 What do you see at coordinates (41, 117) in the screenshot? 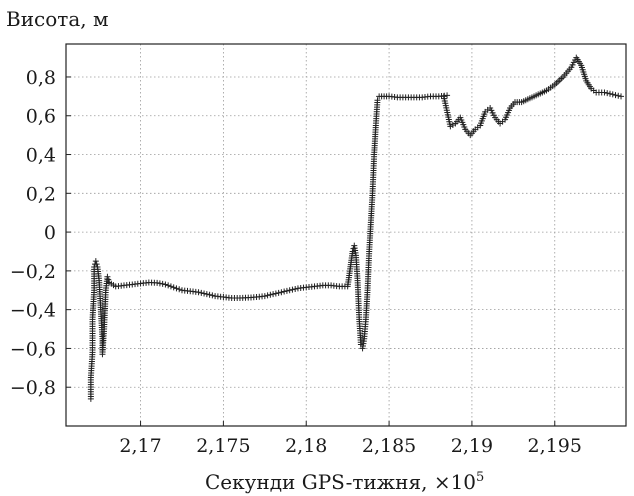
I see `y-tick-label: 0,6` at bounding box center [41, 117].